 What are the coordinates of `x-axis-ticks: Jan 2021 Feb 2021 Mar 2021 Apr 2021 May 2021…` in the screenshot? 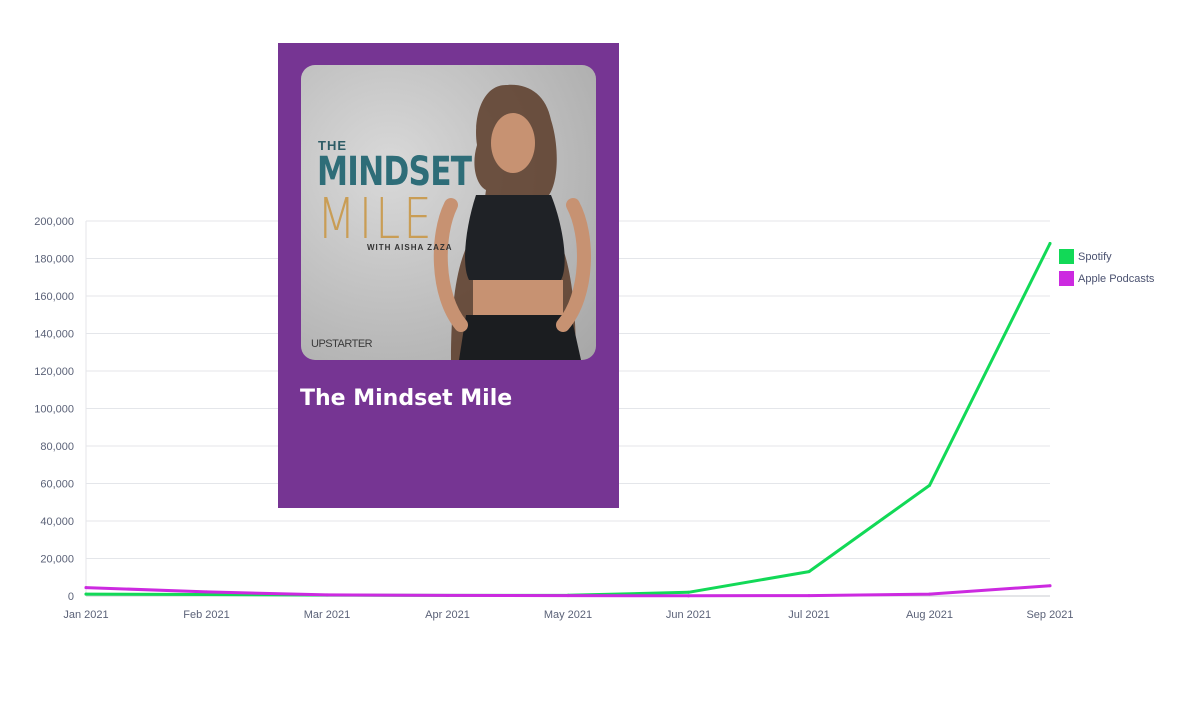 It's located at (568, 615).